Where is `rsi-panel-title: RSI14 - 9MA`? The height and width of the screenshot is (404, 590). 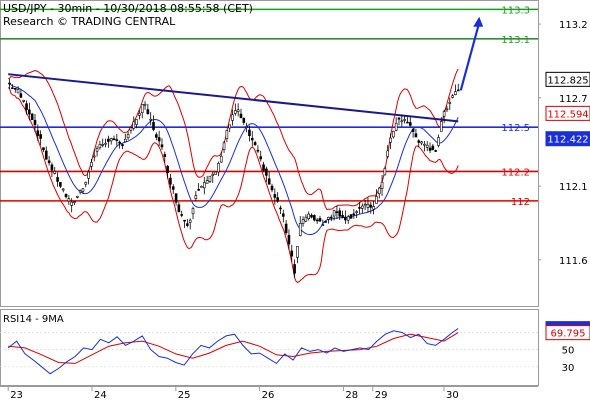
rsi-panel-title: RSI14 - 9MA is located at coordinates (33, 319).